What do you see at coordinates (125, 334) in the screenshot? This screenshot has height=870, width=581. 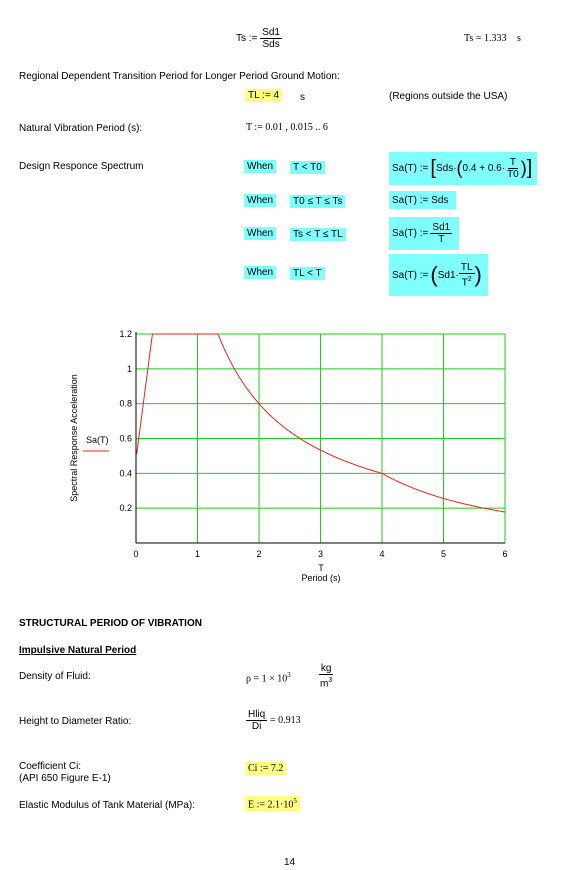 I see `y-tick-label: 1.2` at bounding box center [125, 334].